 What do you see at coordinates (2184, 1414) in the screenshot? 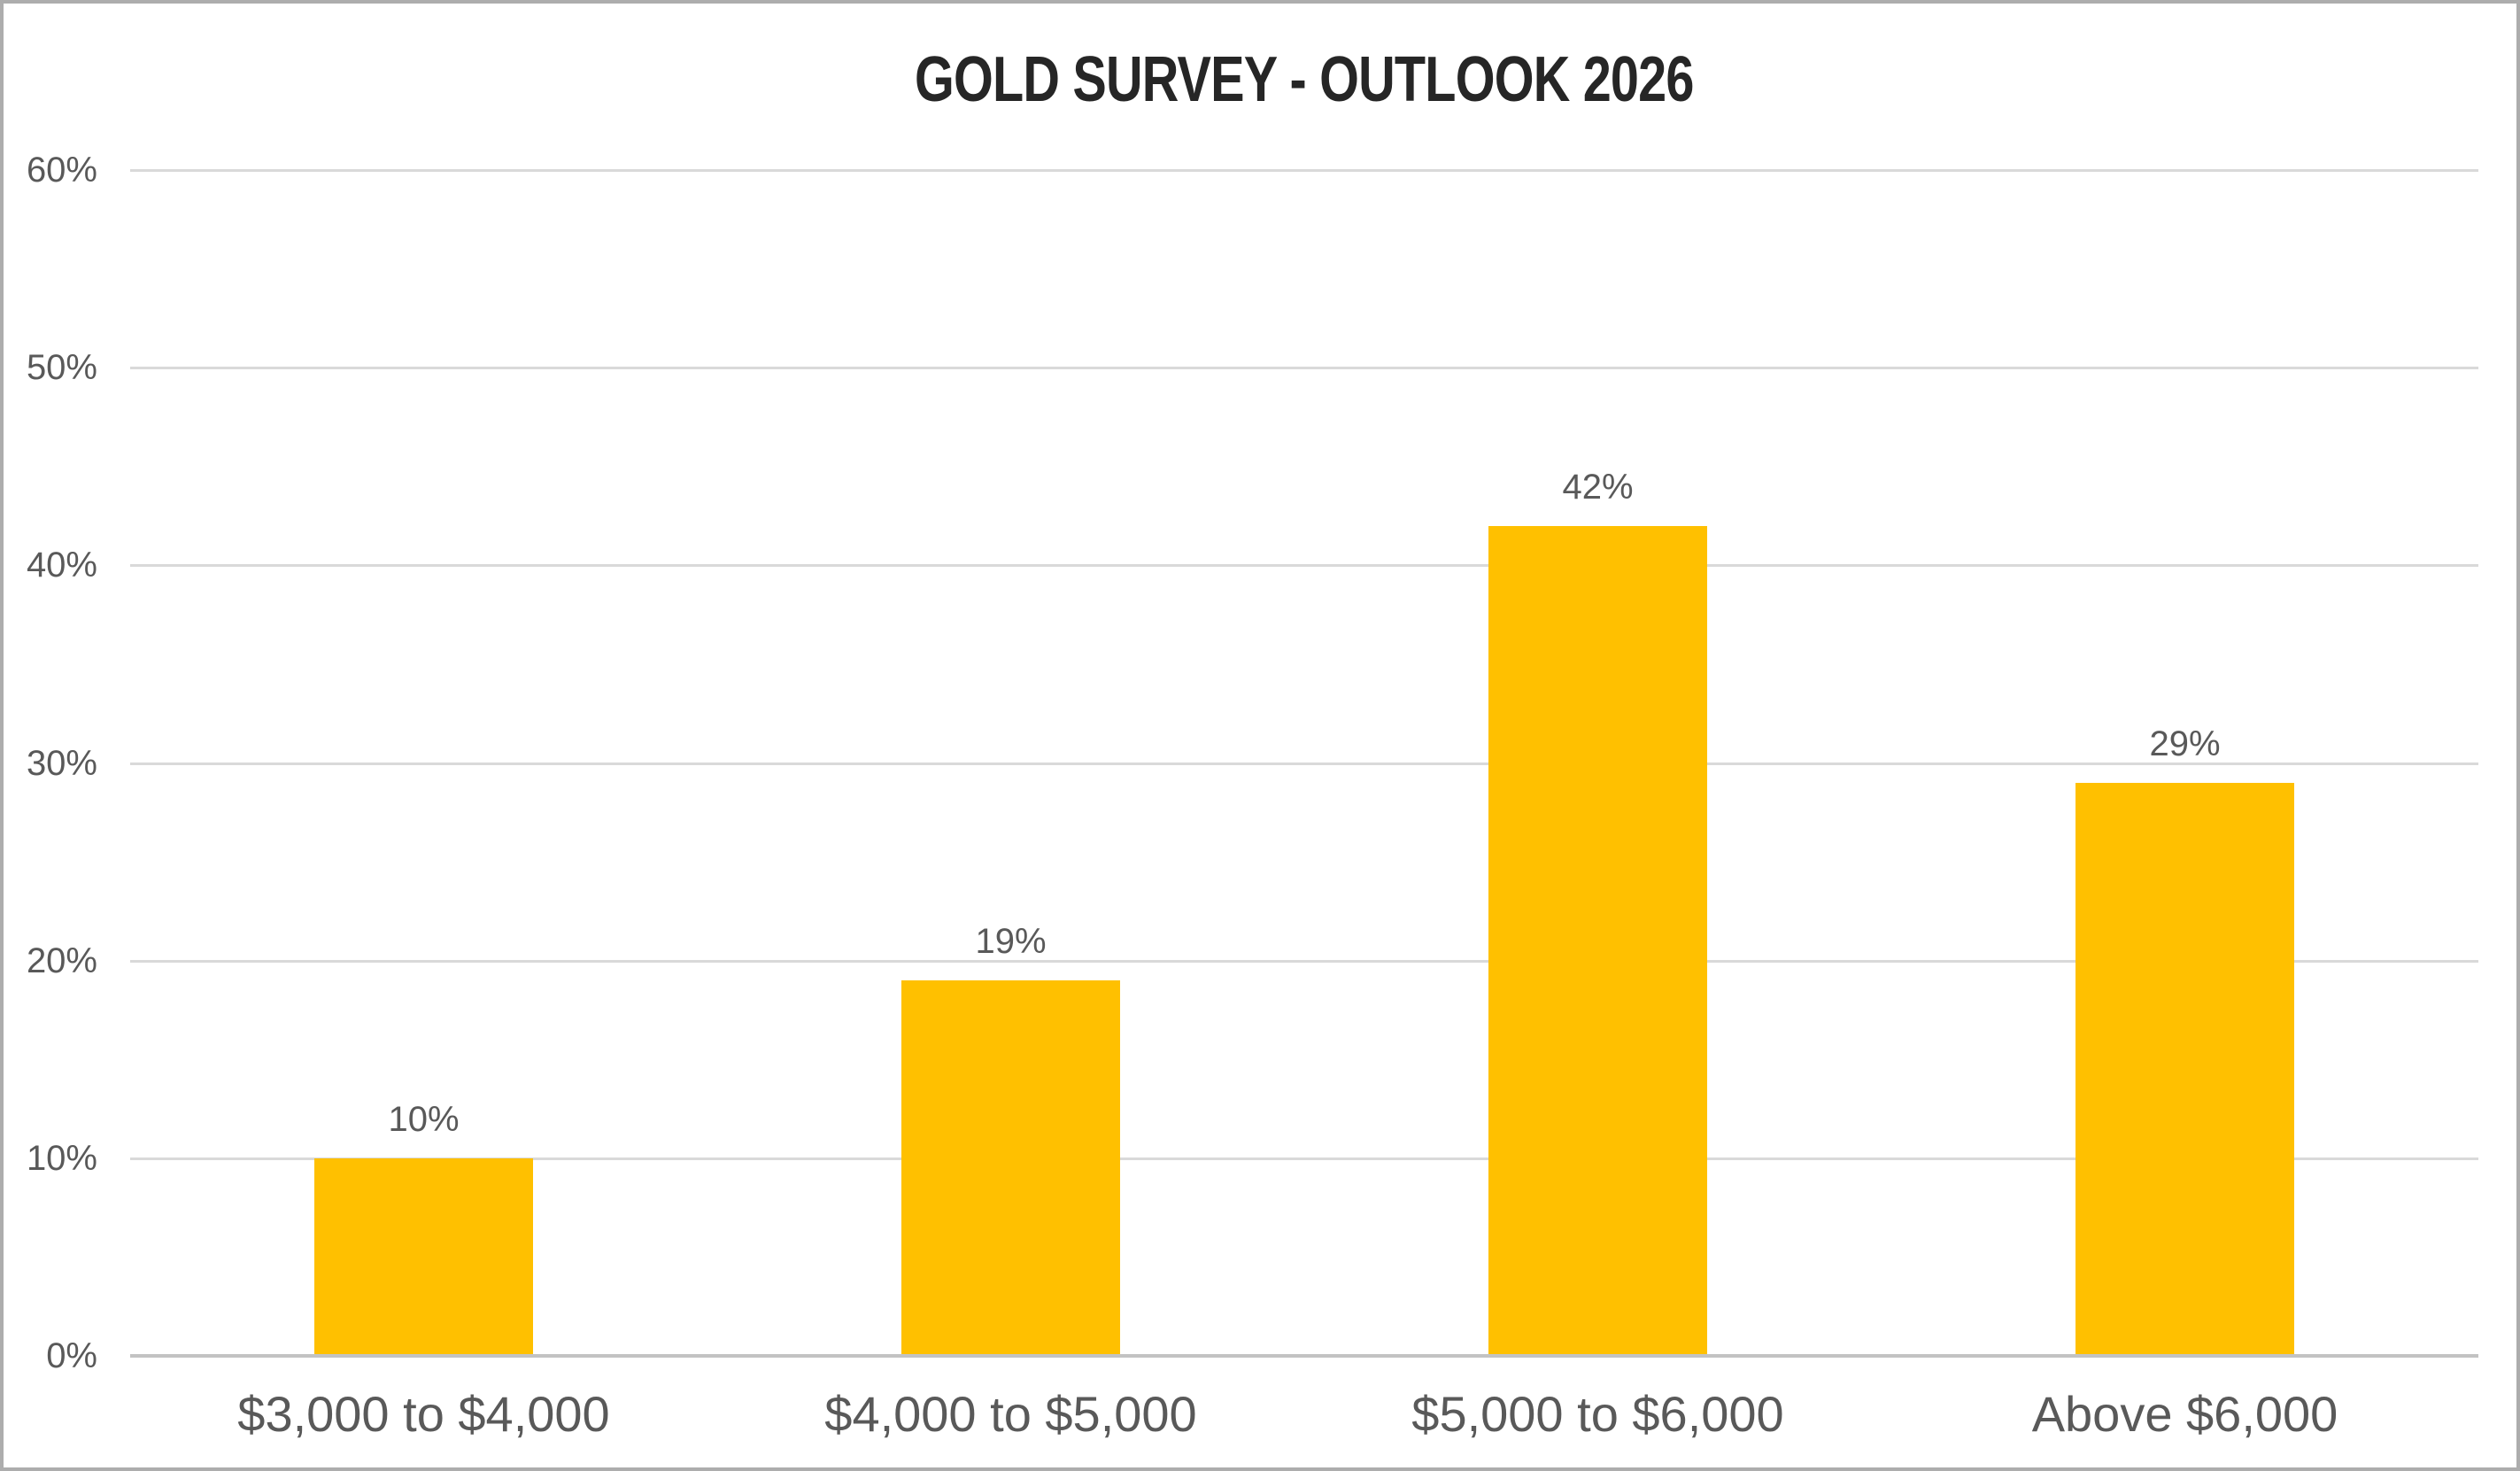
I see `category-label: Above $6,000` at bounding box center [2184, 1414].